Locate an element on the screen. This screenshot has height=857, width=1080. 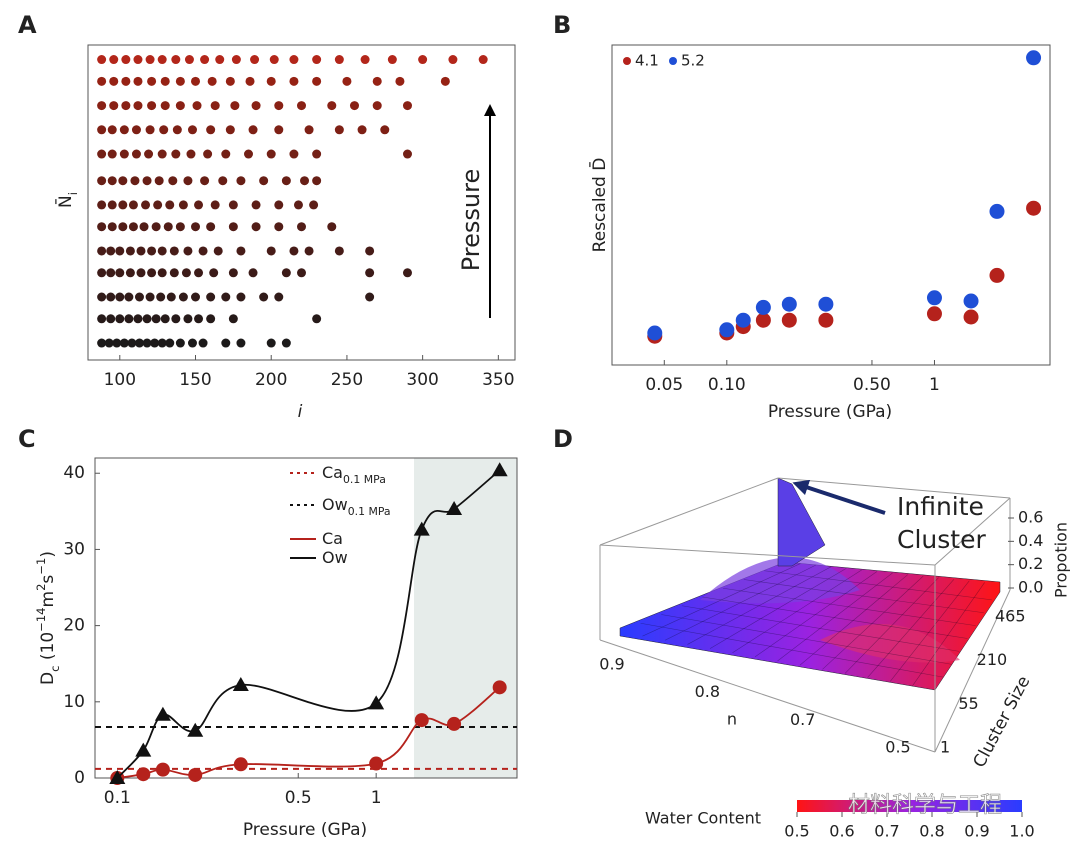
y-tick-label: 30 is located at coordinates (74, 549).